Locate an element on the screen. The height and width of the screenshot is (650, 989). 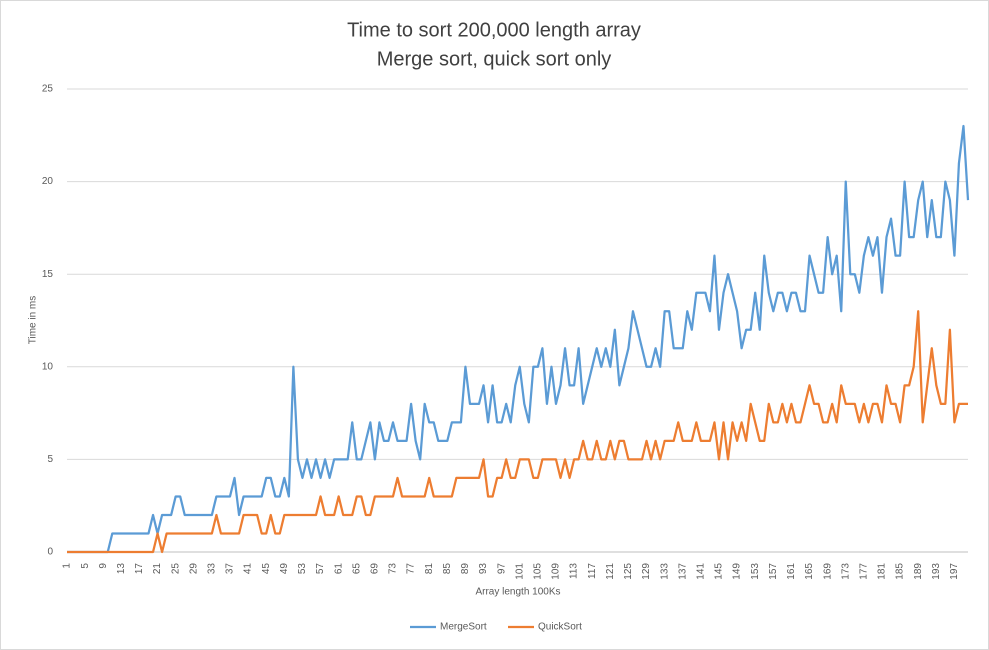
x-tick-label: 45 is located at coordinates (266, 569).